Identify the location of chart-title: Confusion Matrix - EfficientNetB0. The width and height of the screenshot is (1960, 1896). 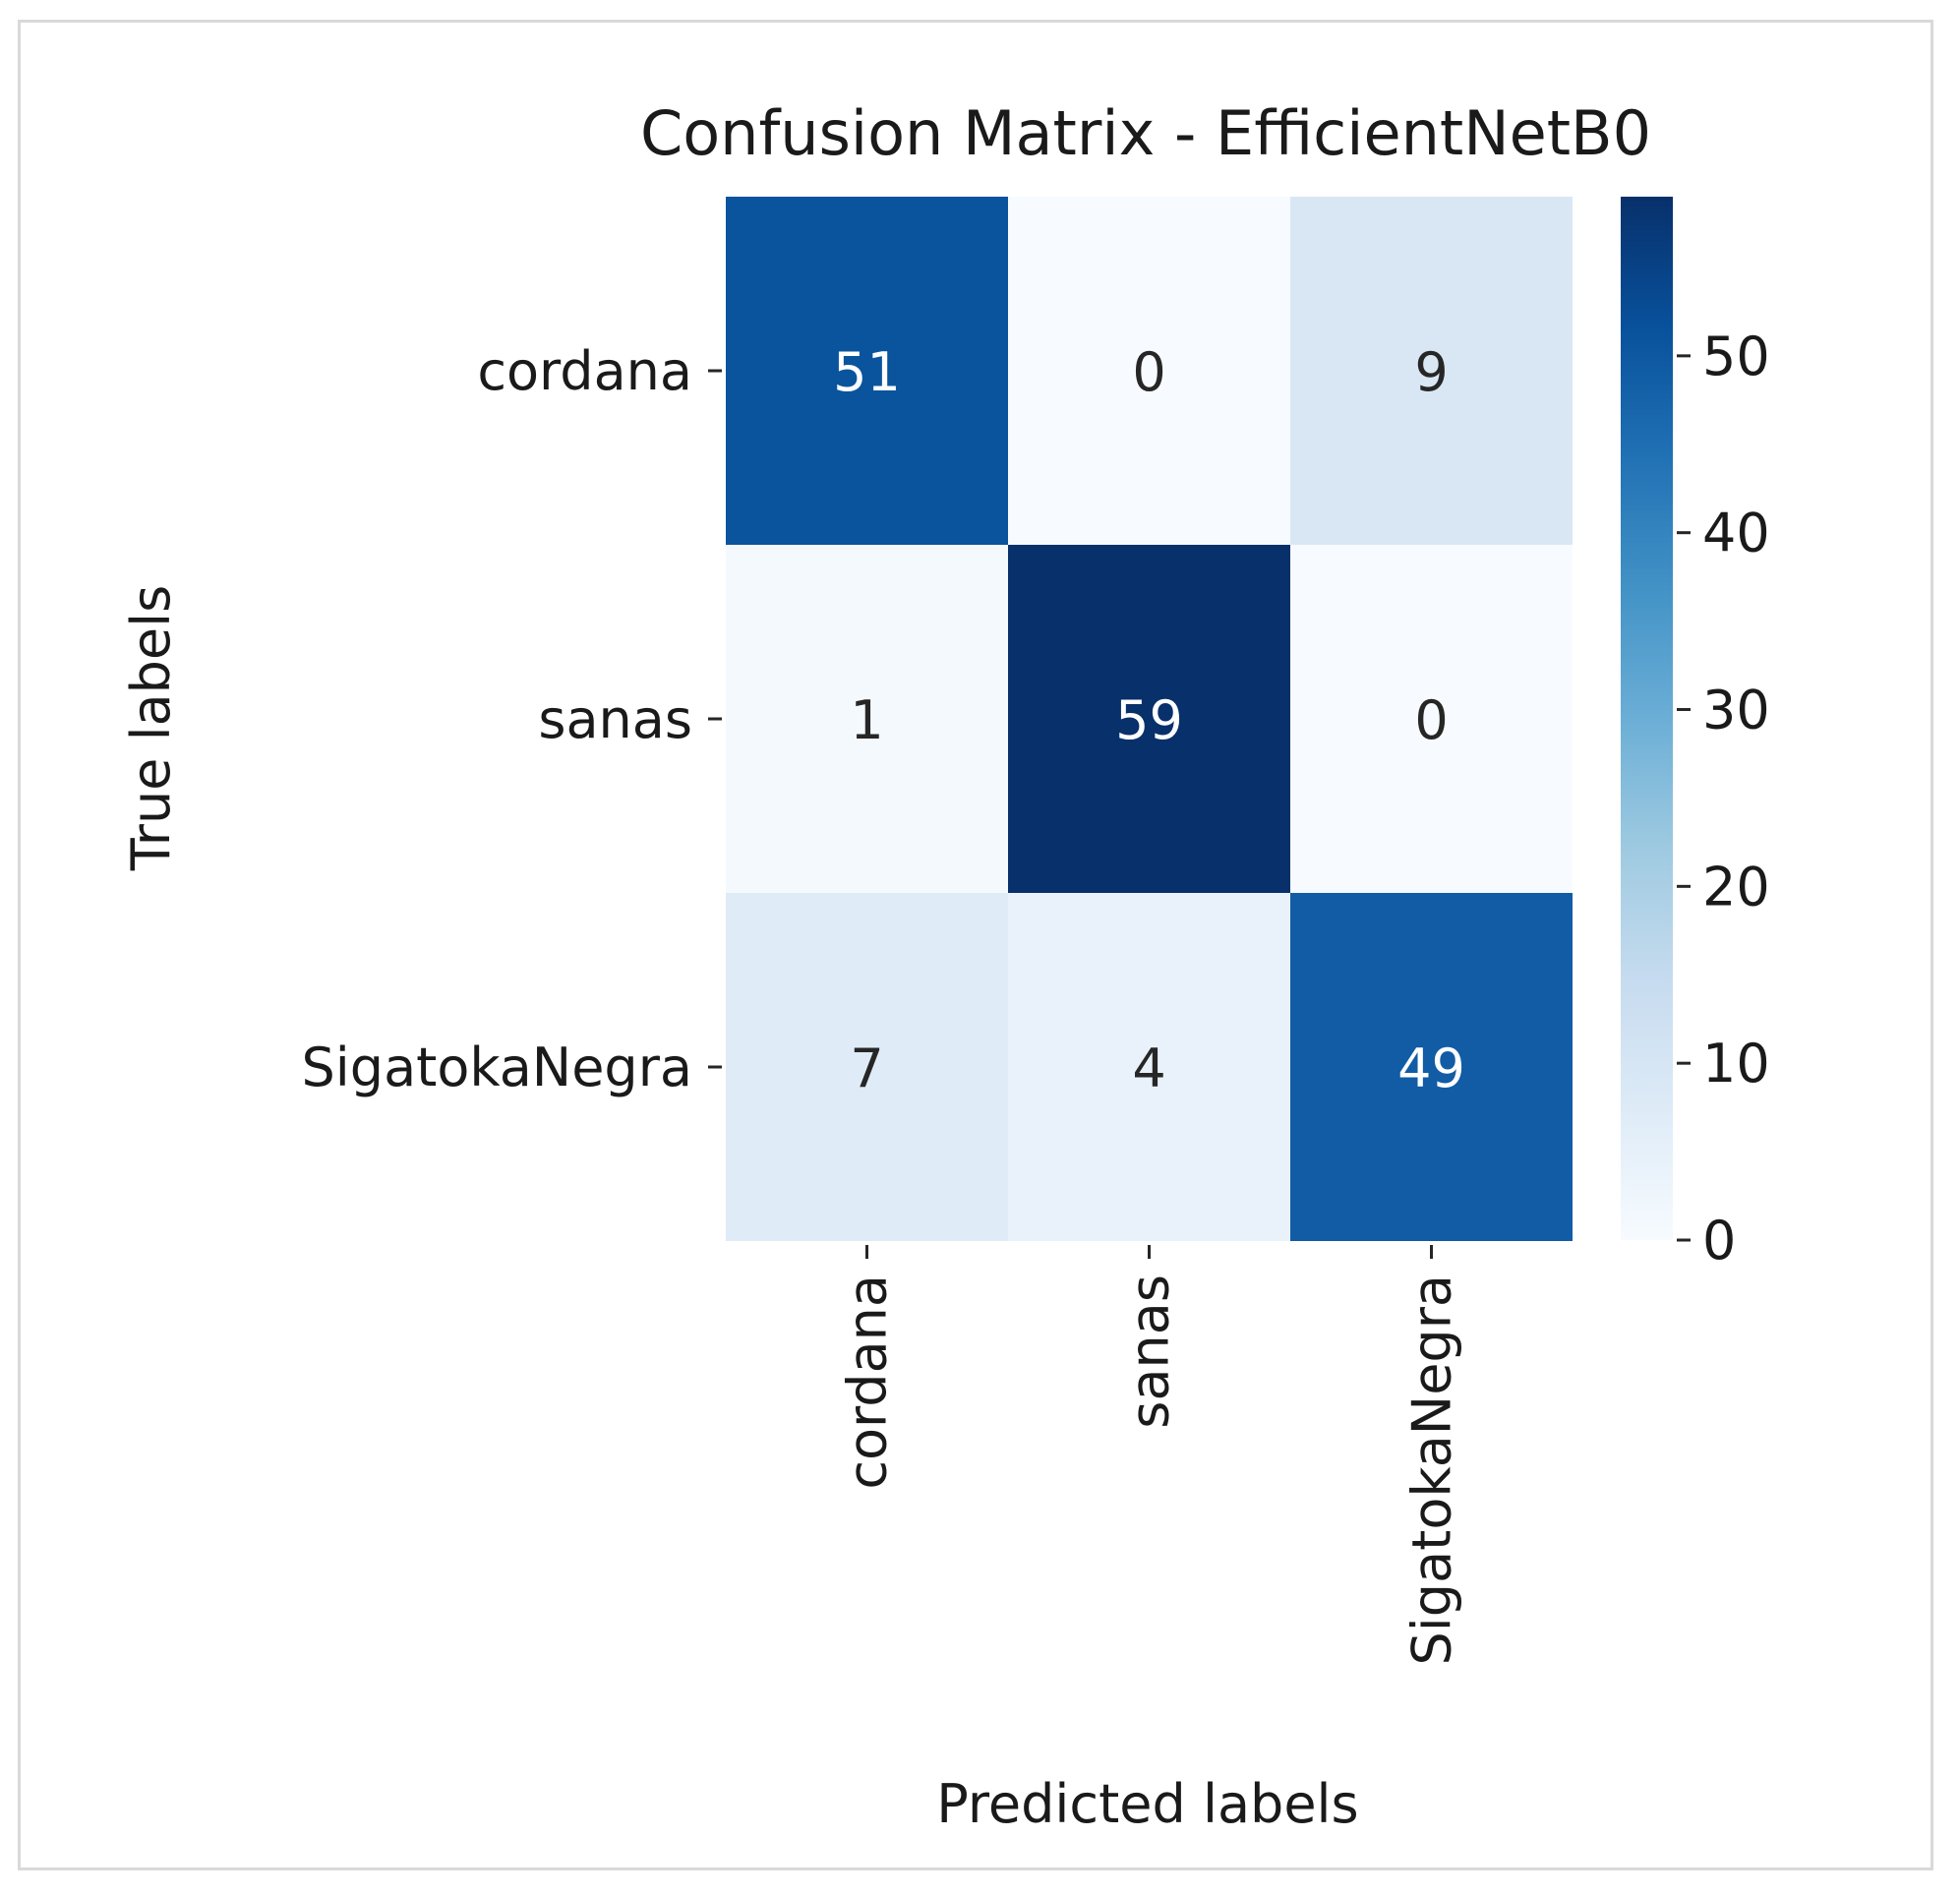
(1145, 133).